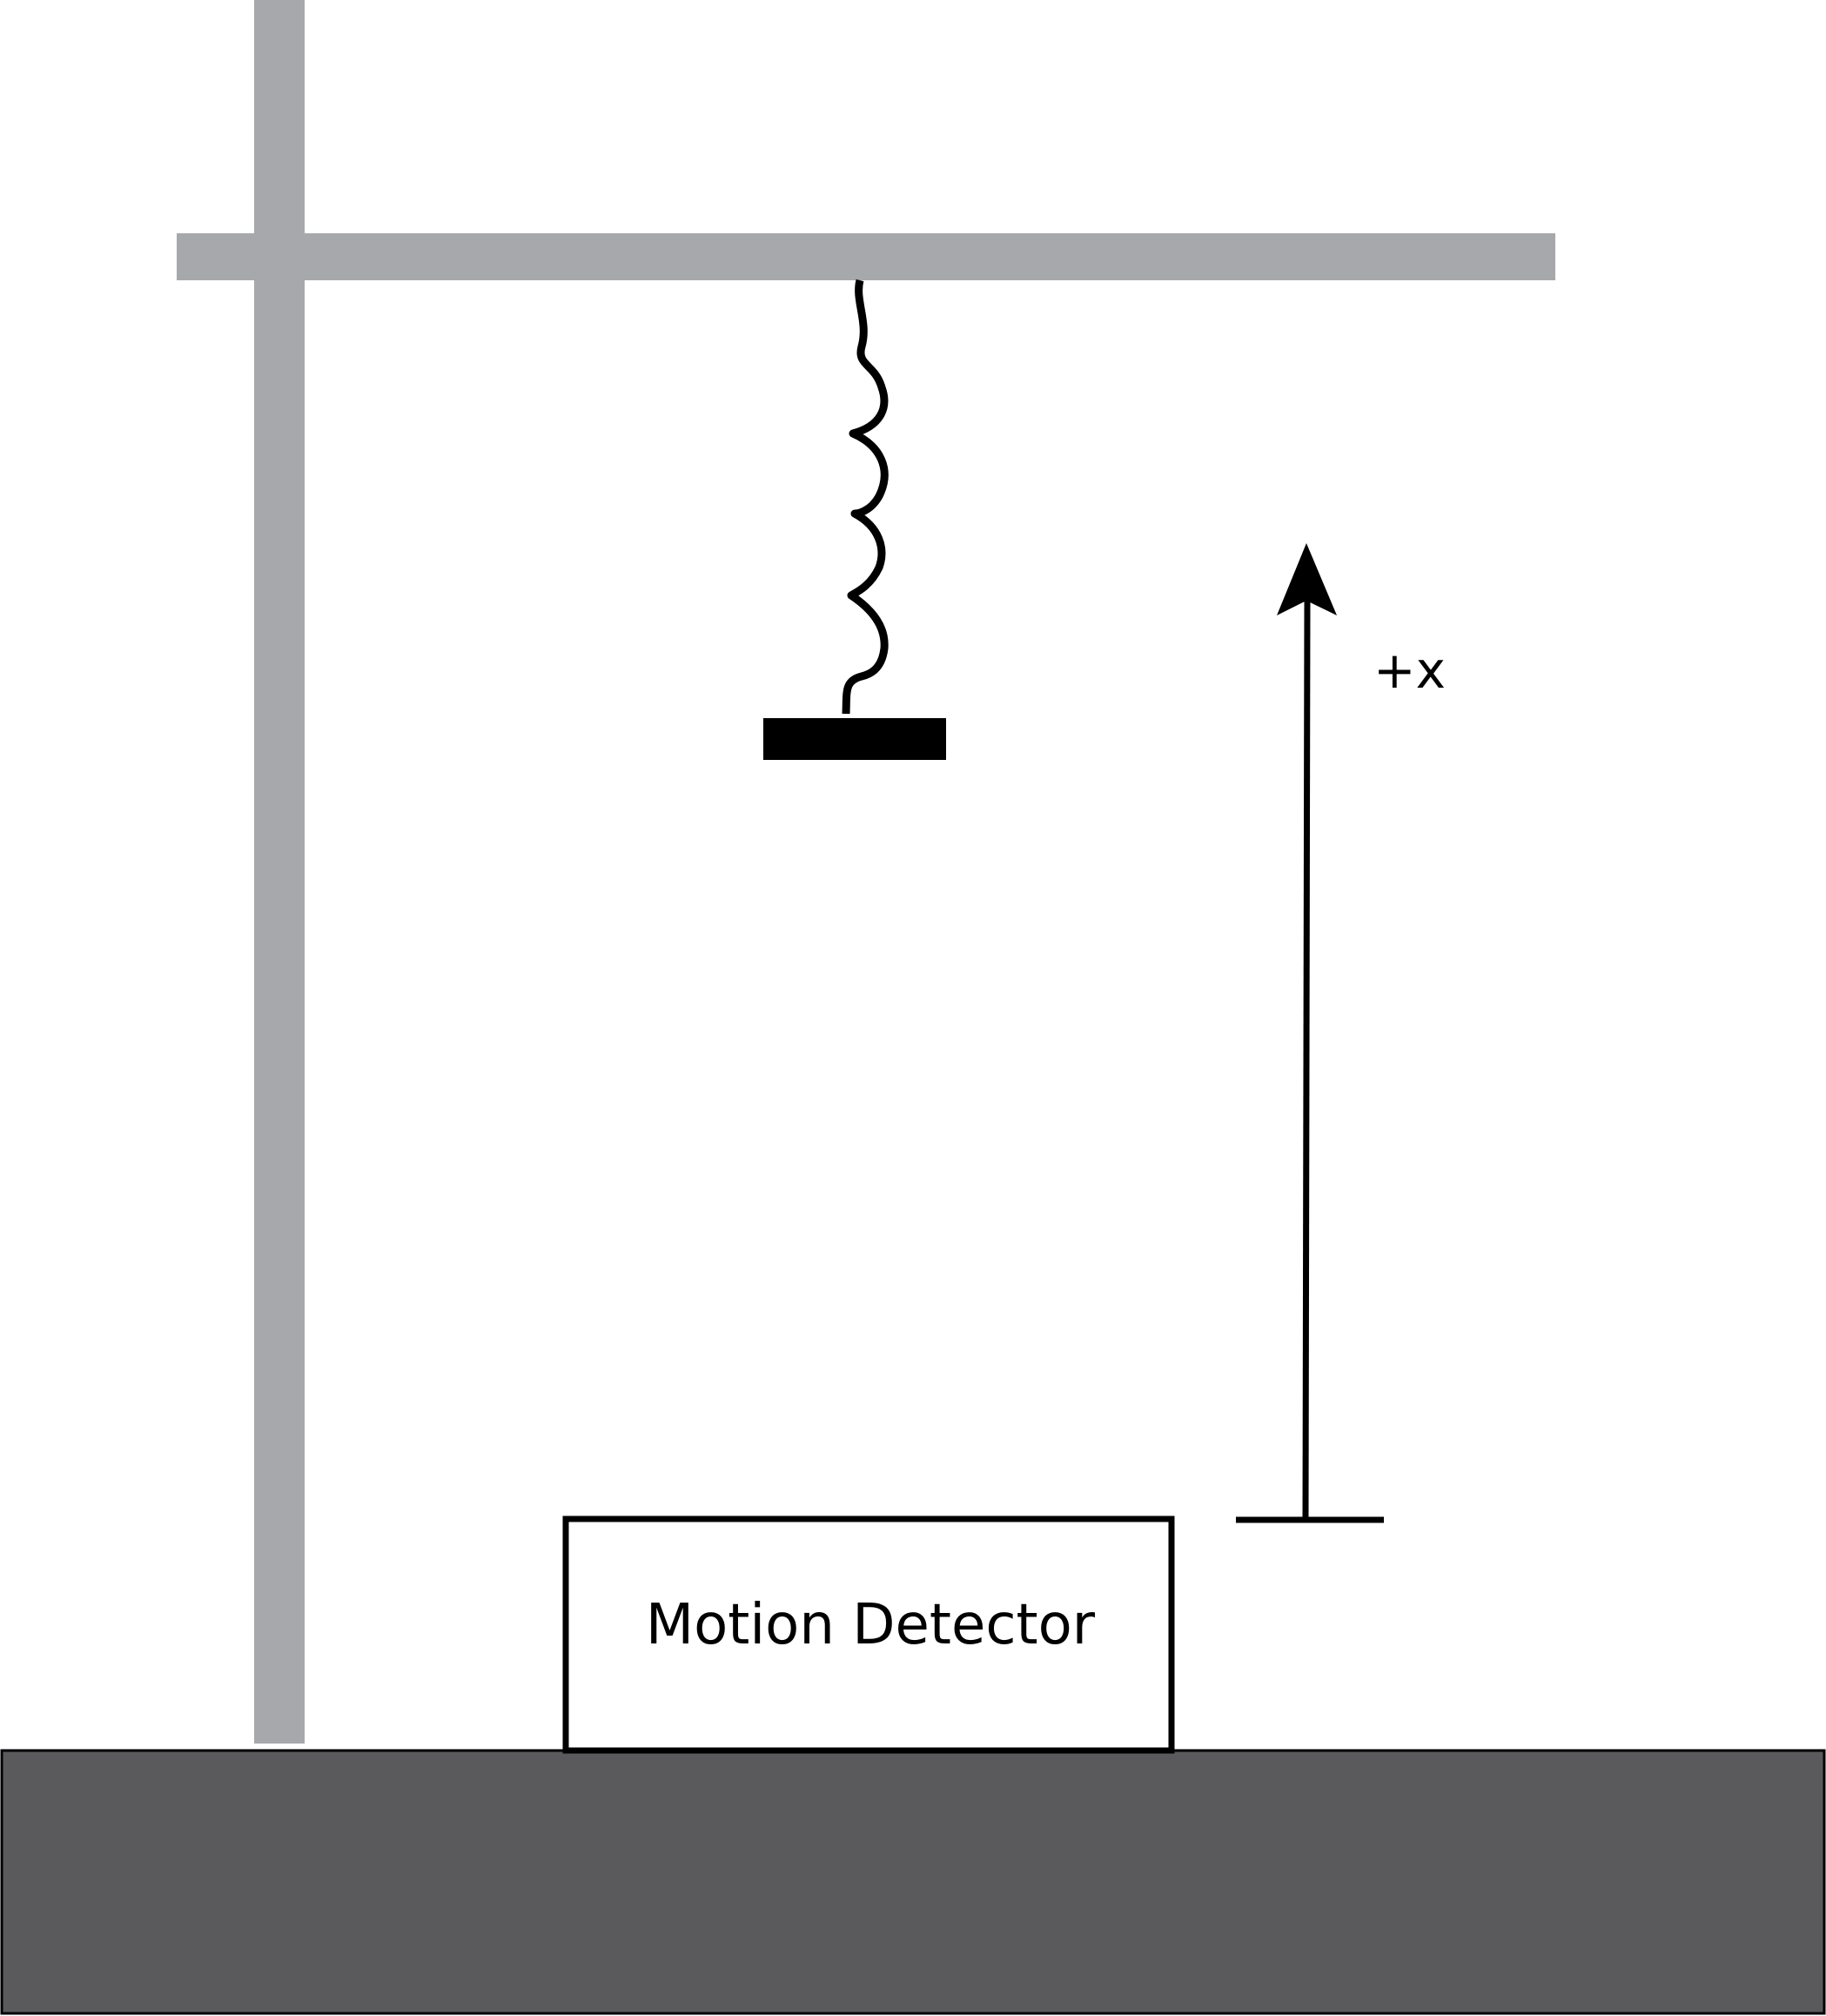 This screenshot has width=1826, height=2016. Describe the element at coordinates (866, 256) in the screenshot. I see `stand-arm` at that location.